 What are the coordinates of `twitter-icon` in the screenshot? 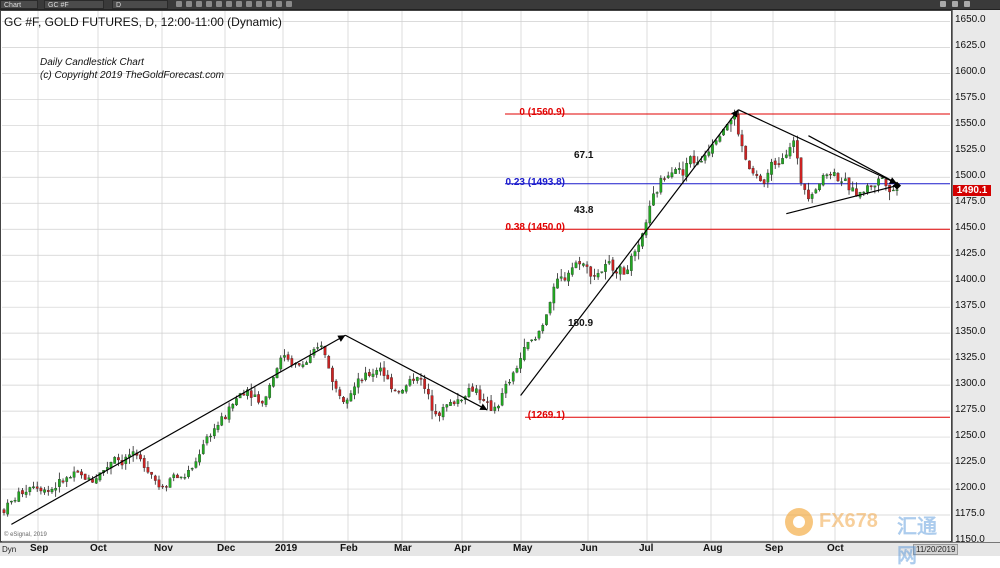 It's located at (289, 4).